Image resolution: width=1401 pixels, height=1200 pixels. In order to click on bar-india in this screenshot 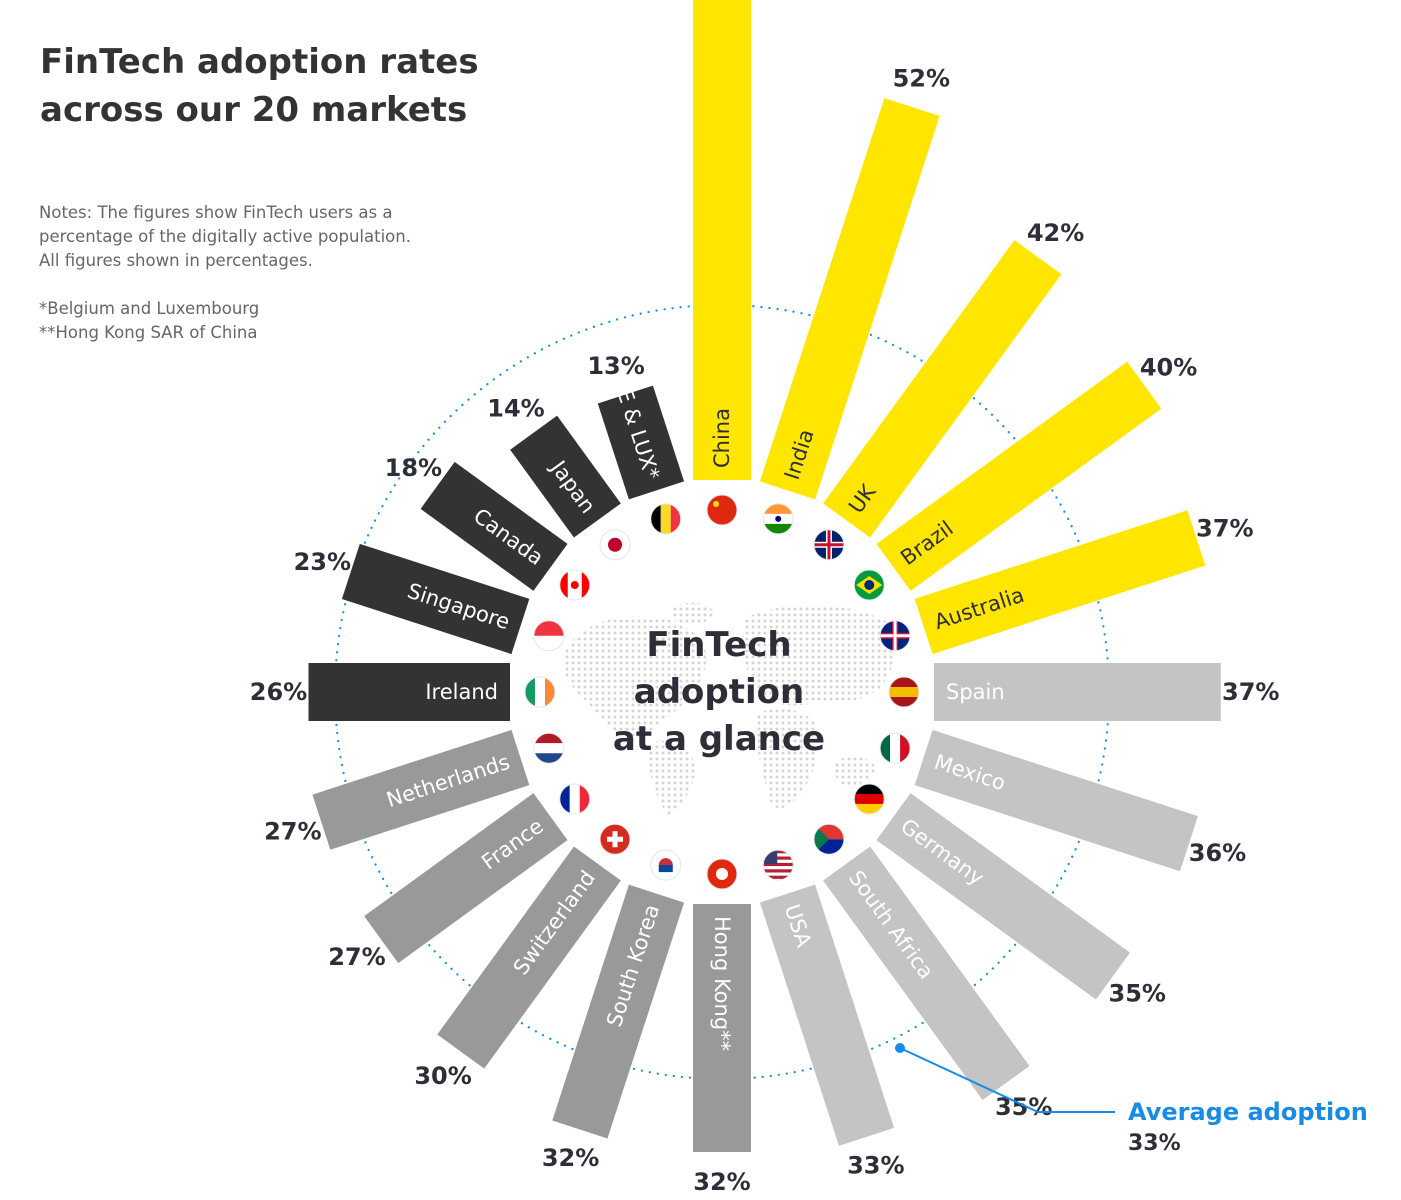, I will do `click(849, 299)`.